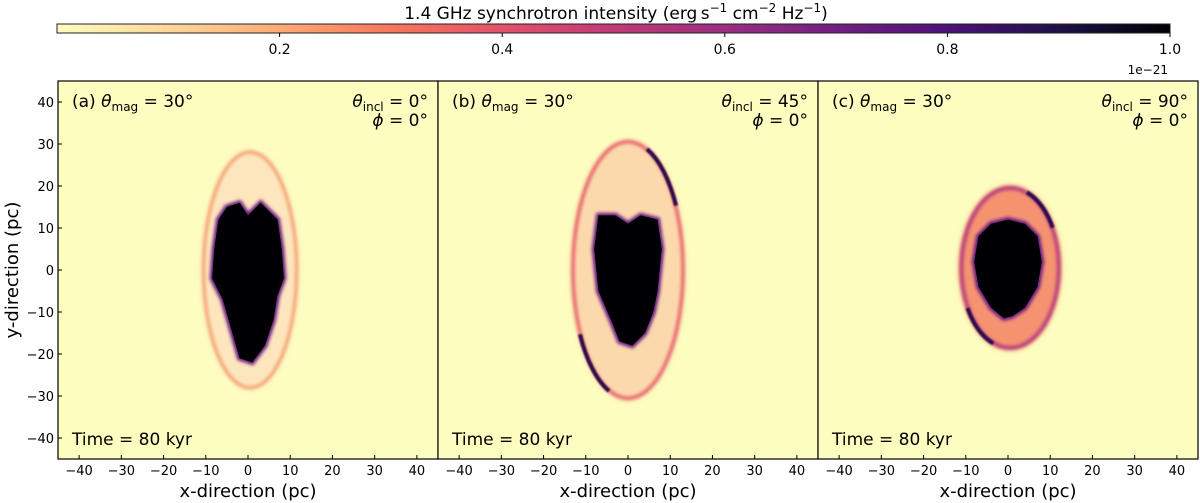  I want to click on colorbar-label-part: cm, so click(742, 14).